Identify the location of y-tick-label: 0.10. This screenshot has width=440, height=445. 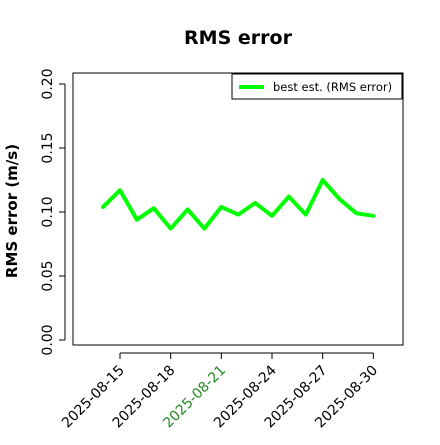
(48, 211).